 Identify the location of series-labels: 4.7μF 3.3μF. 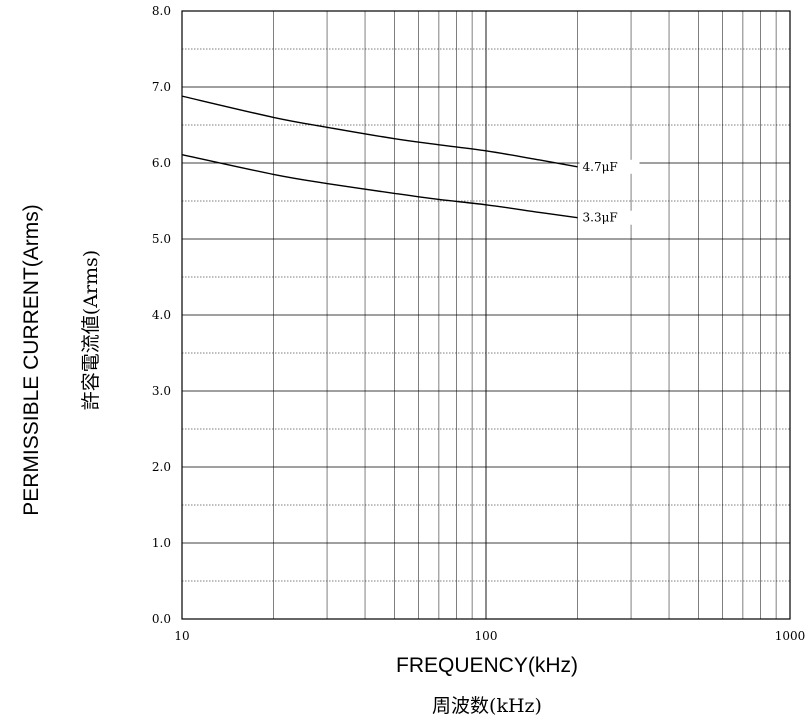
(609, 192).